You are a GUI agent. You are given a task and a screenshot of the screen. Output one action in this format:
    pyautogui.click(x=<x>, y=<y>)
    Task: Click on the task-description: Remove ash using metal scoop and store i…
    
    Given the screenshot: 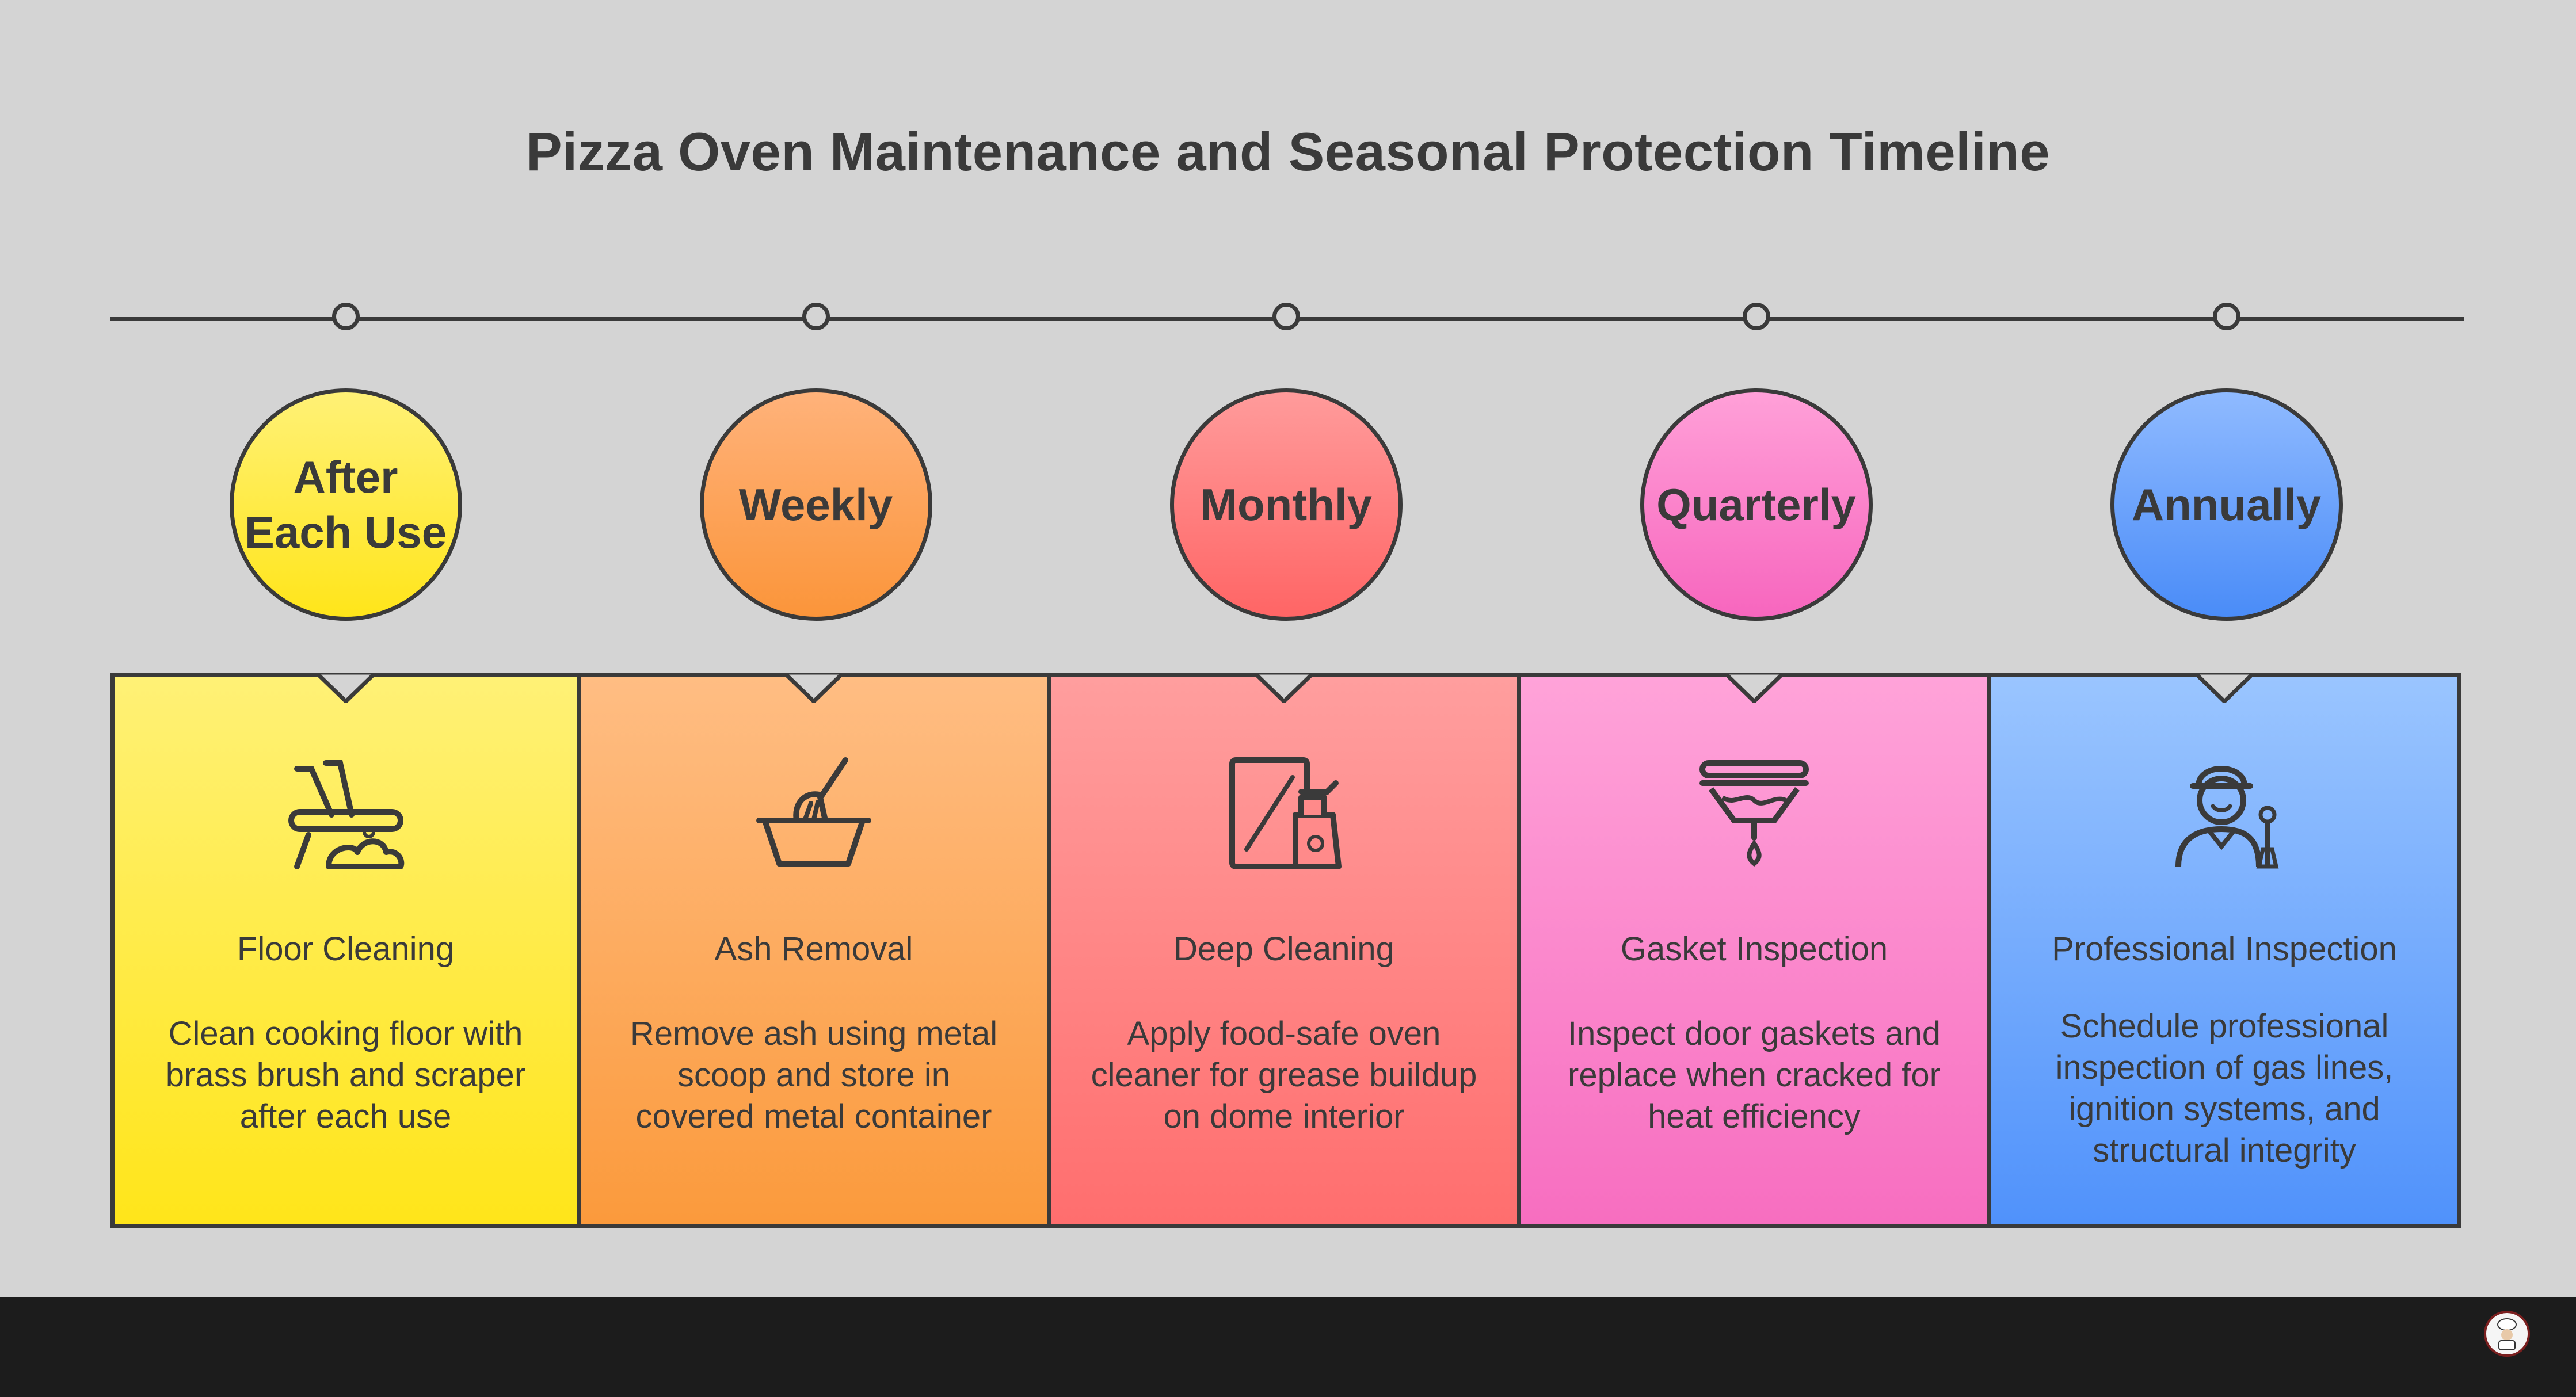 What is the action you would take?
    pyautogui.click(x=814, y=1075)
    